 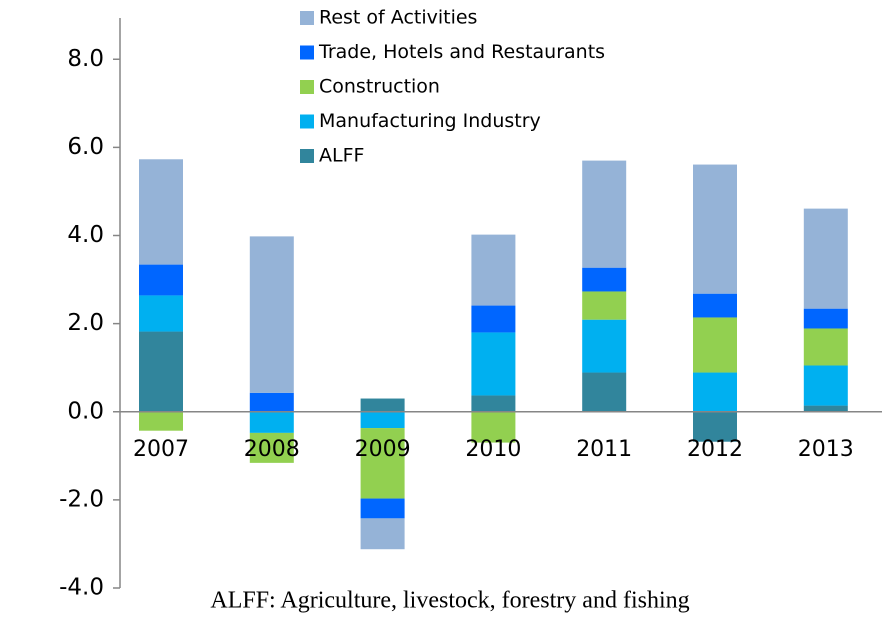 I want to click on x-tick-label: 2011, so click(x=604, y=449).